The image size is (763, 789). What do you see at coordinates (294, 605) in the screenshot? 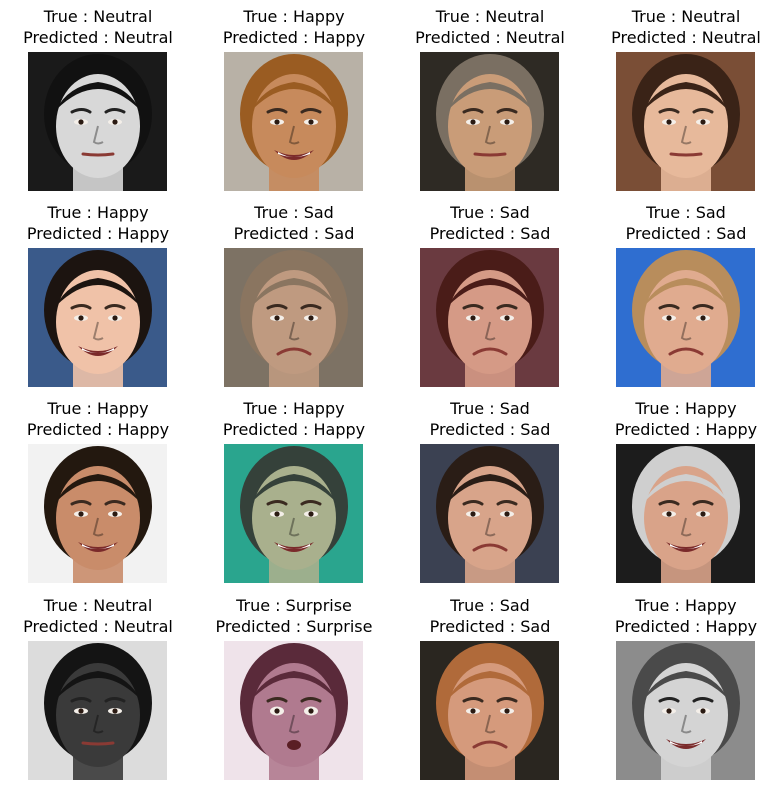
I see `true-label: True : Surprise` at bounding box center [294, 605].